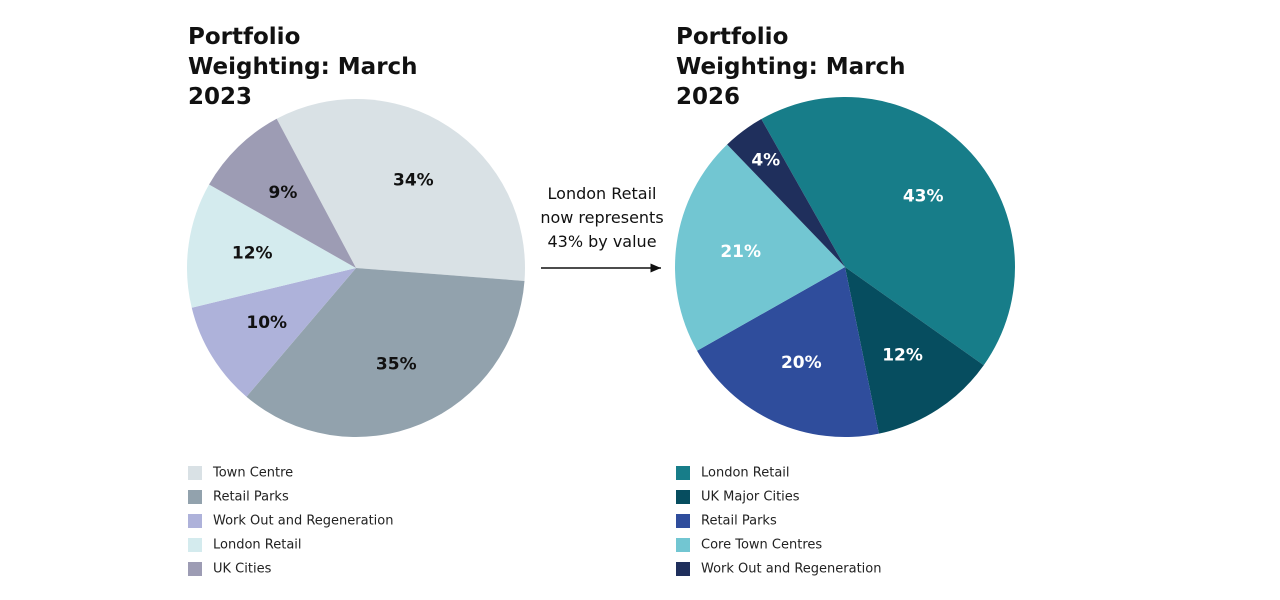 This screenshot has height=600, width=1280. I want to click on chart-title: Portfolio Weighting: March 2023, so click(303, 67).